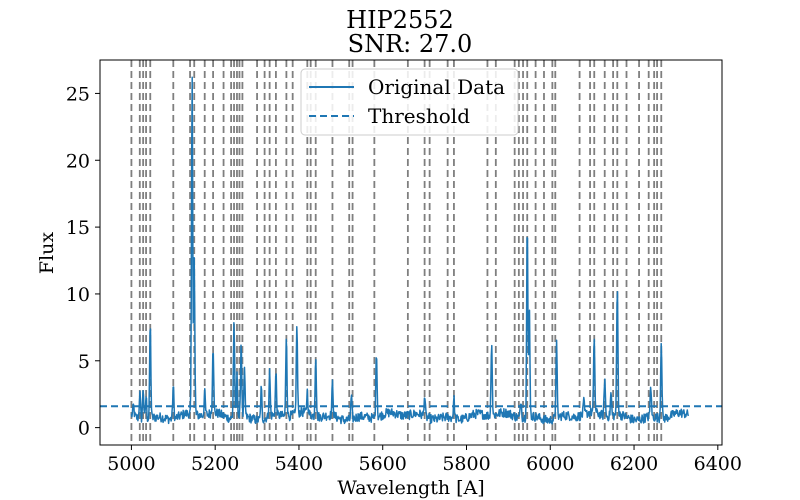 This screenshot has height=500, width=800. Describe the element at coordinates (634, 464) in the screenshot. I see `x-tick-label: 6200` at that location.